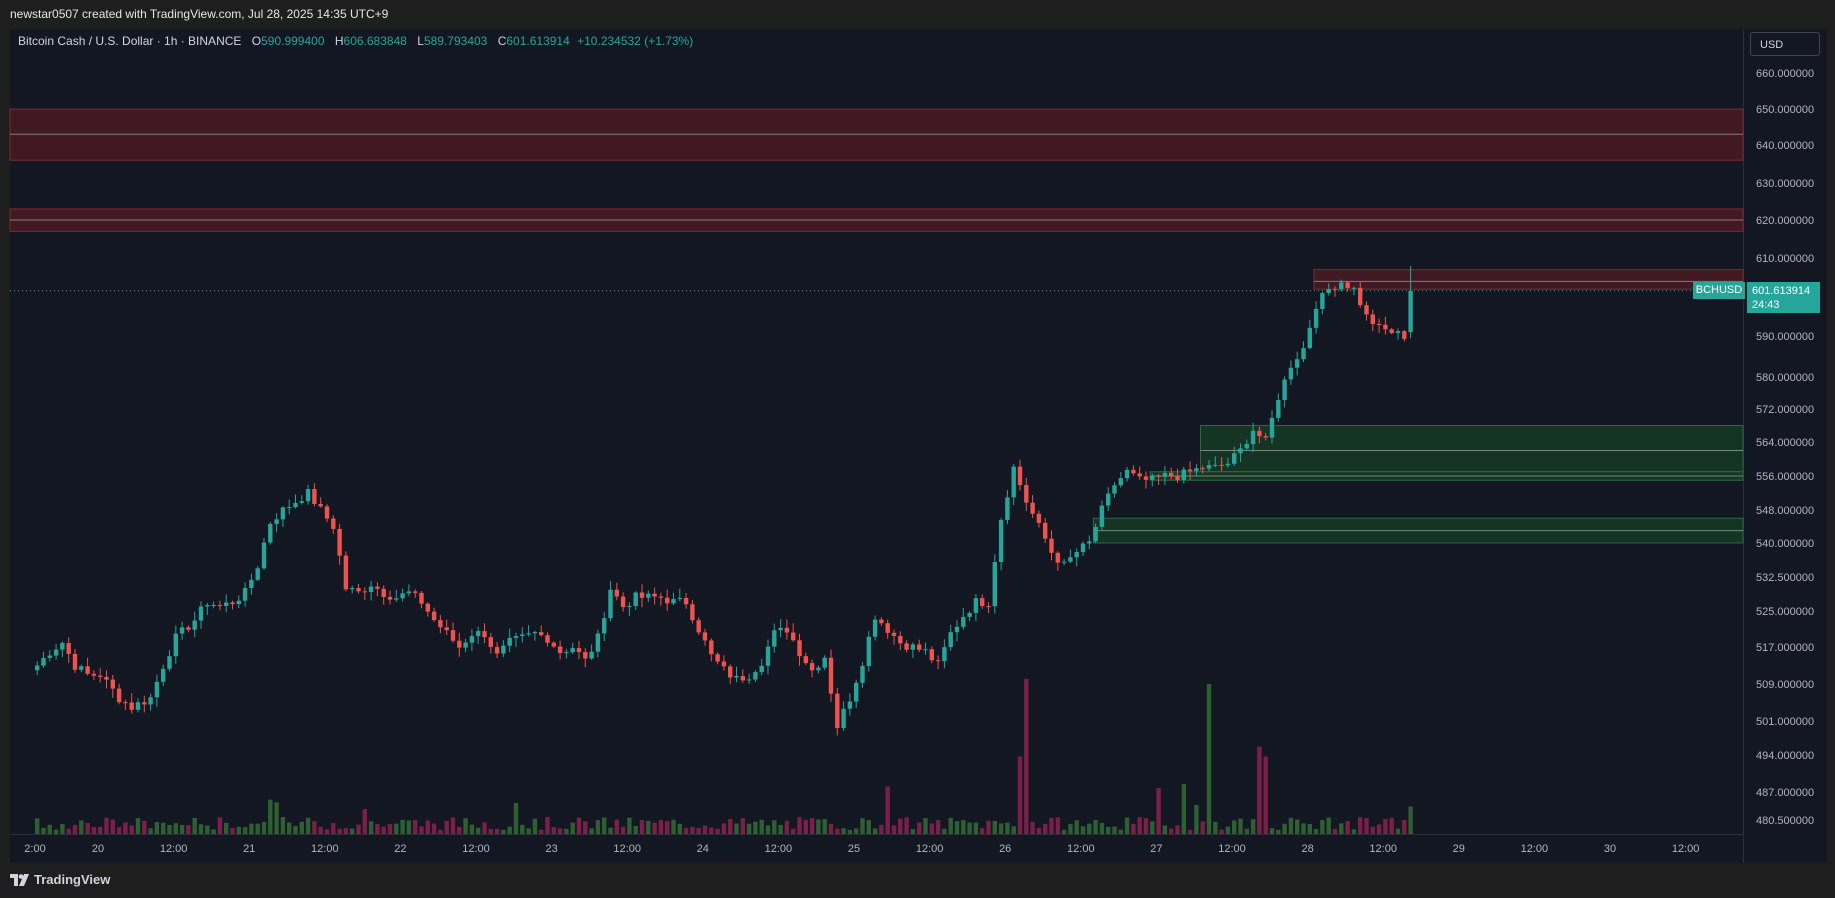 The width and height of the screenshot is (1835, 898). What do you see at coordinates (551, 849) in the screenshot?
I see `time-tick-label: 23` at bounding box center [551, 849].